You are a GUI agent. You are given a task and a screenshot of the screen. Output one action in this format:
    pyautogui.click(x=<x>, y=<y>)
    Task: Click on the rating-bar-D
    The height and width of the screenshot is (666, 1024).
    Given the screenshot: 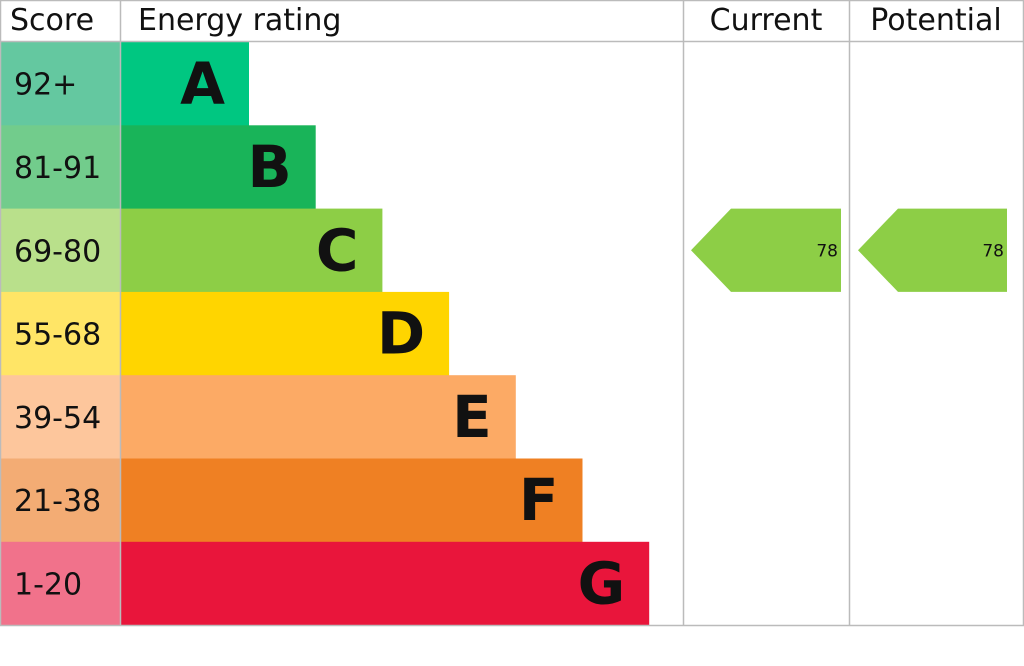 What is the action you would take?
    pyautogui.click(x=285, y=333)
    